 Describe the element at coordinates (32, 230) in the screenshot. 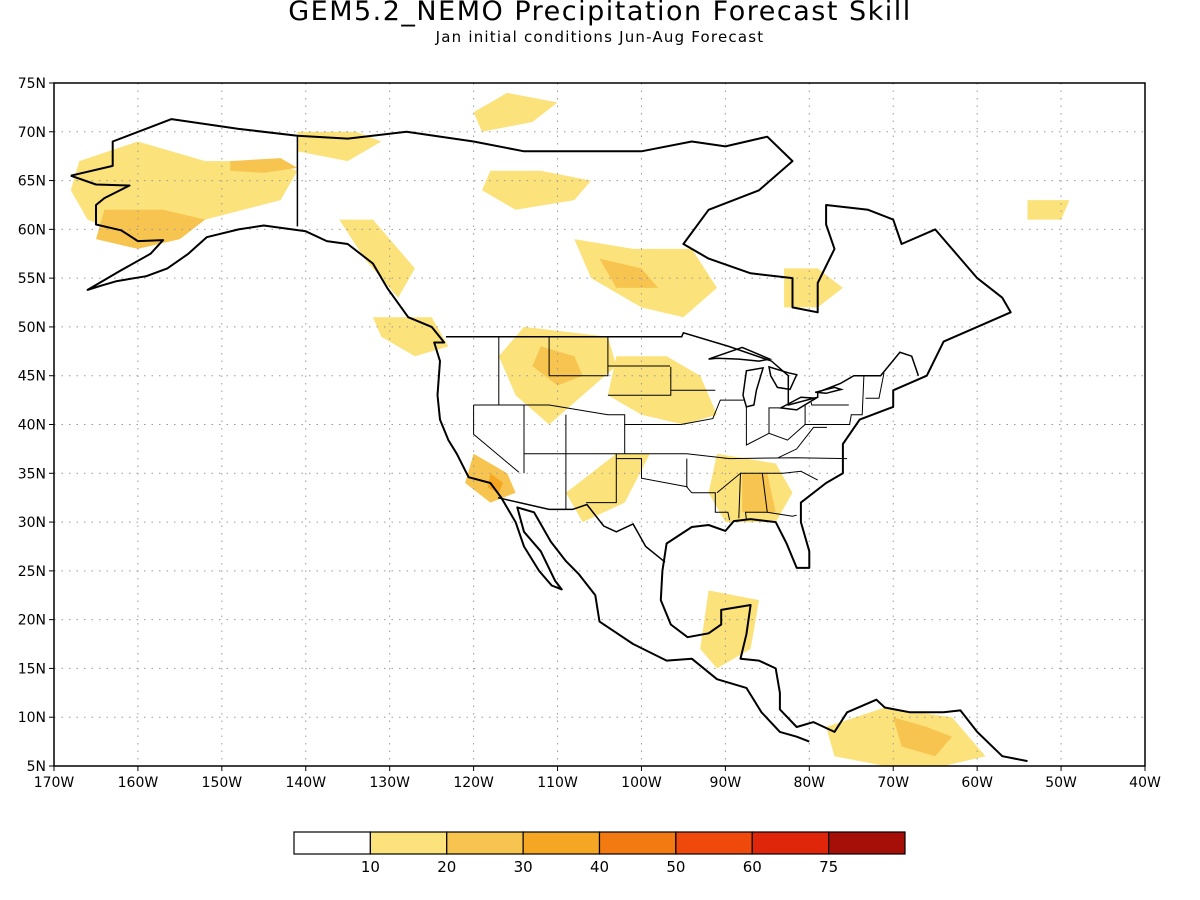

I see `lat-tick-label: 60N` at that location.